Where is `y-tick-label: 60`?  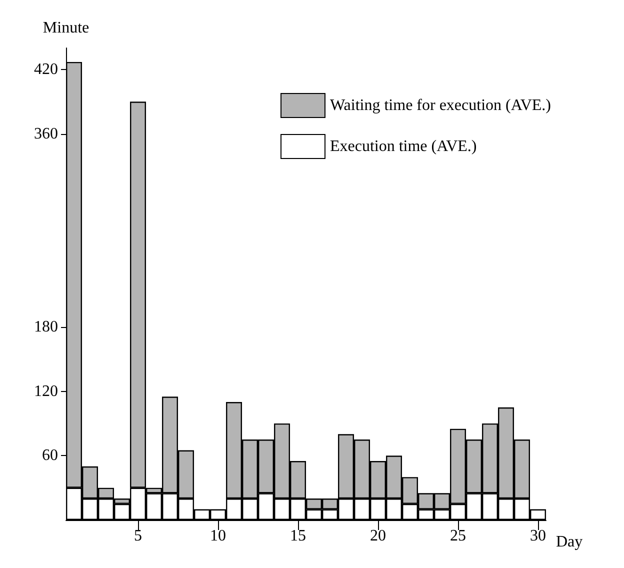
y-tick-label: 60 is located at coordinates (50, 455).